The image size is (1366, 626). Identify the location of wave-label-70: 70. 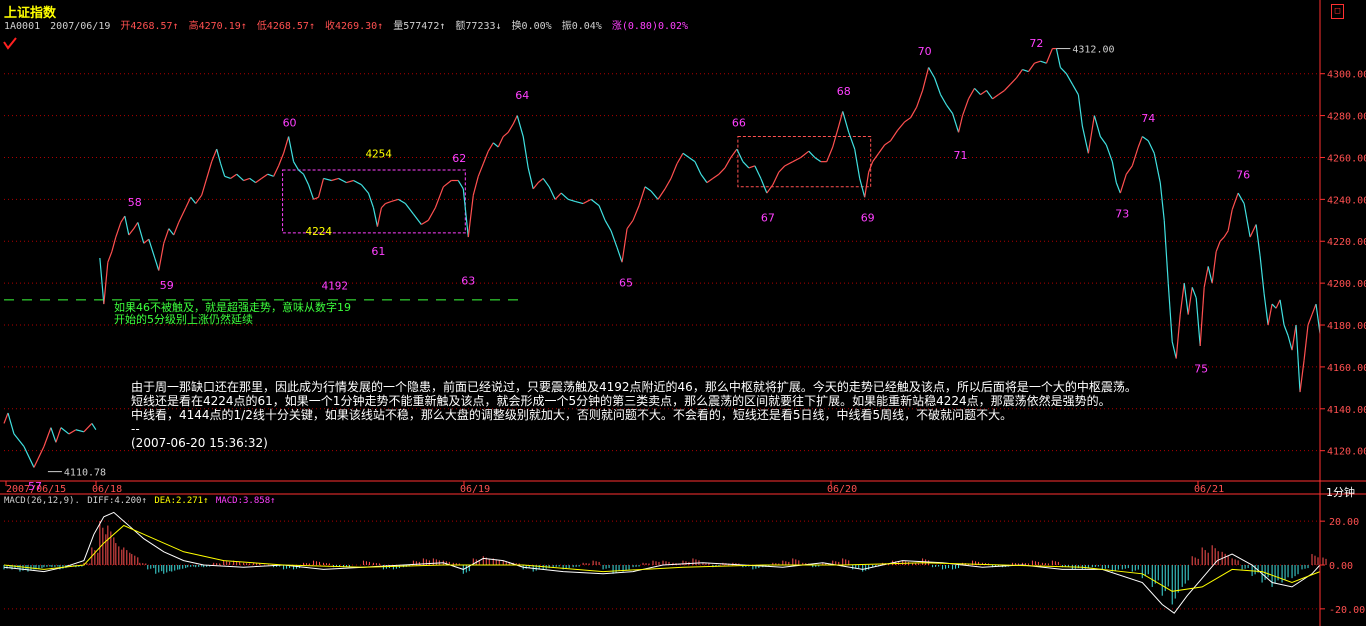
(925, 51).